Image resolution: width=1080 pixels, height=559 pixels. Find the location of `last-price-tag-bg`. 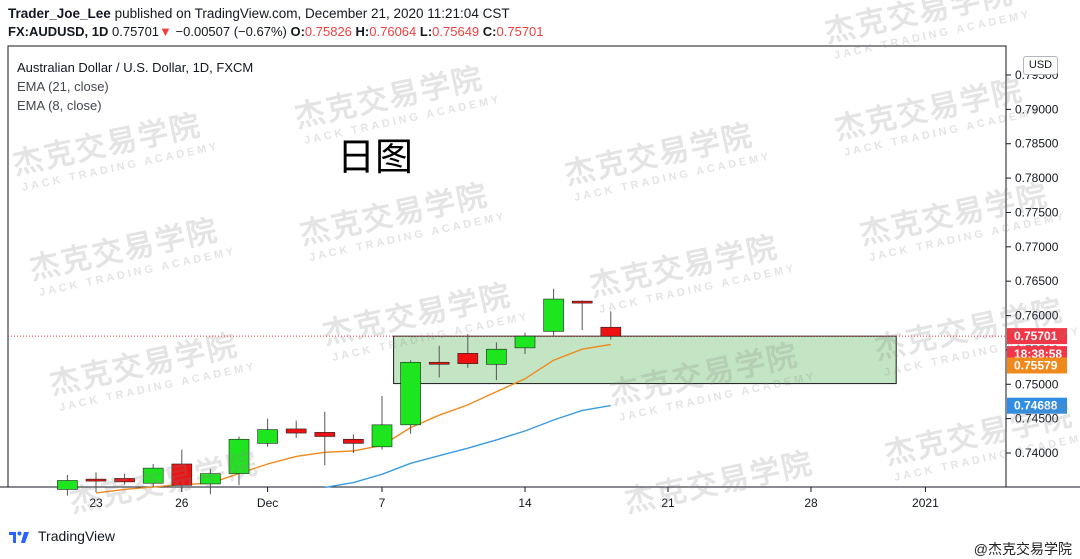

last-price-tag-bg is located at coordinates (1037, 336).